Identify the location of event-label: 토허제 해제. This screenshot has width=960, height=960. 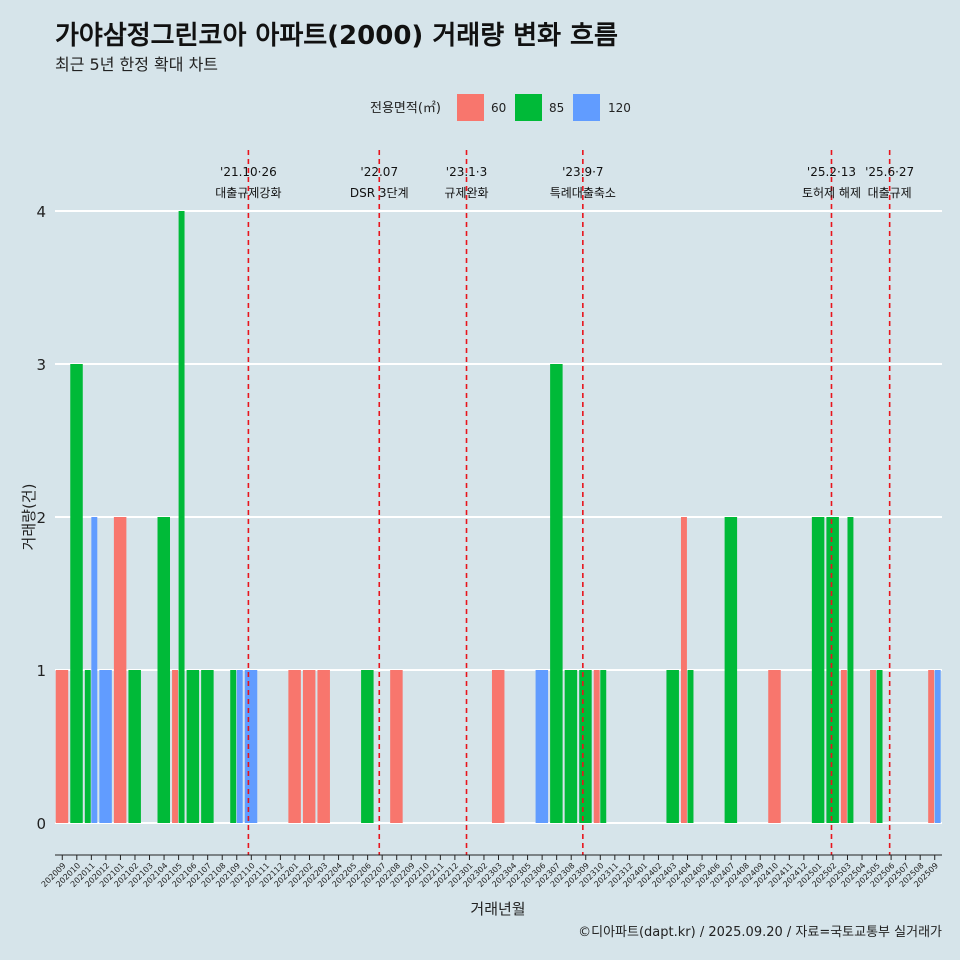
(831, 193).